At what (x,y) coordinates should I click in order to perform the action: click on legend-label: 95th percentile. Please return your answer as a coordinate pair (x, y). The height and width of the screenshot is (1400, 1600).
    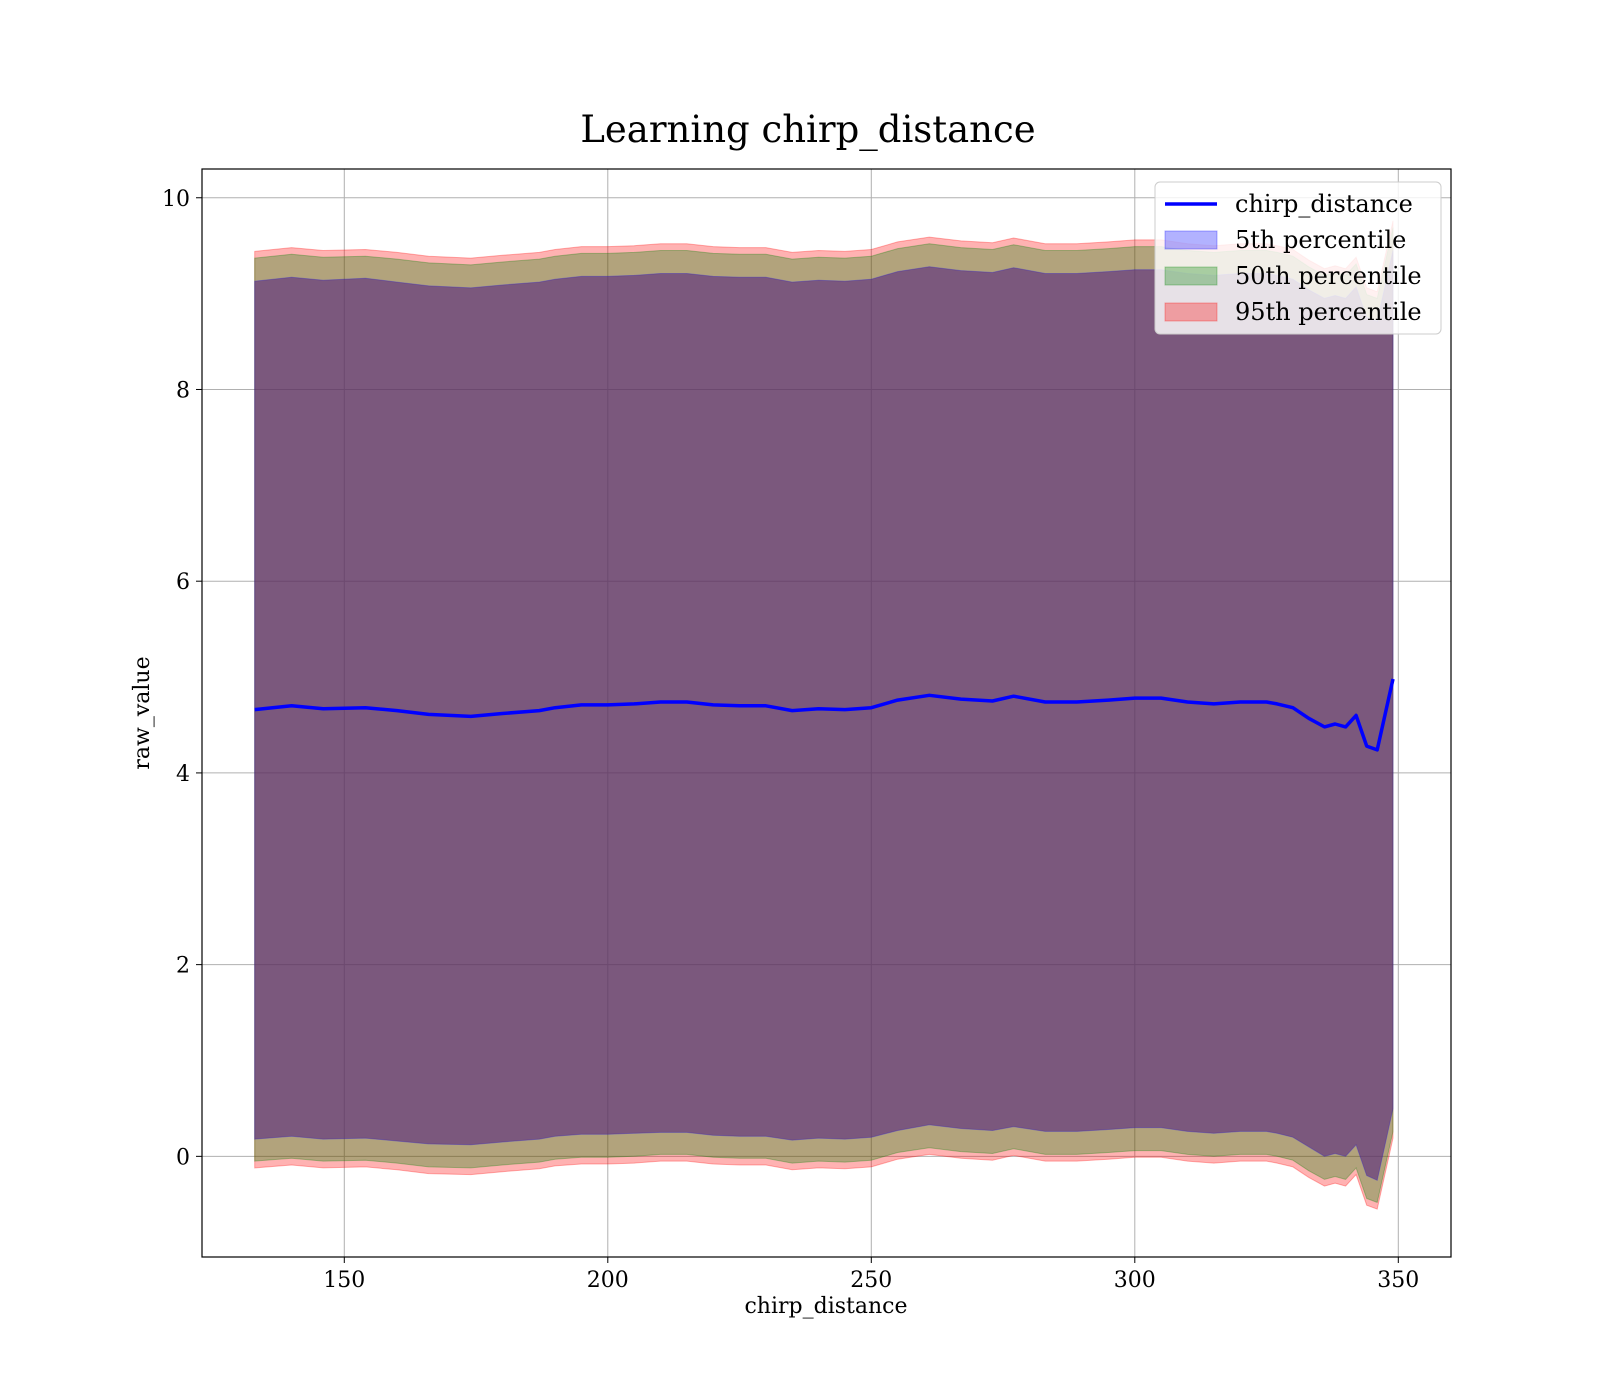
    Looking at the image, I should click on (1328, 312).